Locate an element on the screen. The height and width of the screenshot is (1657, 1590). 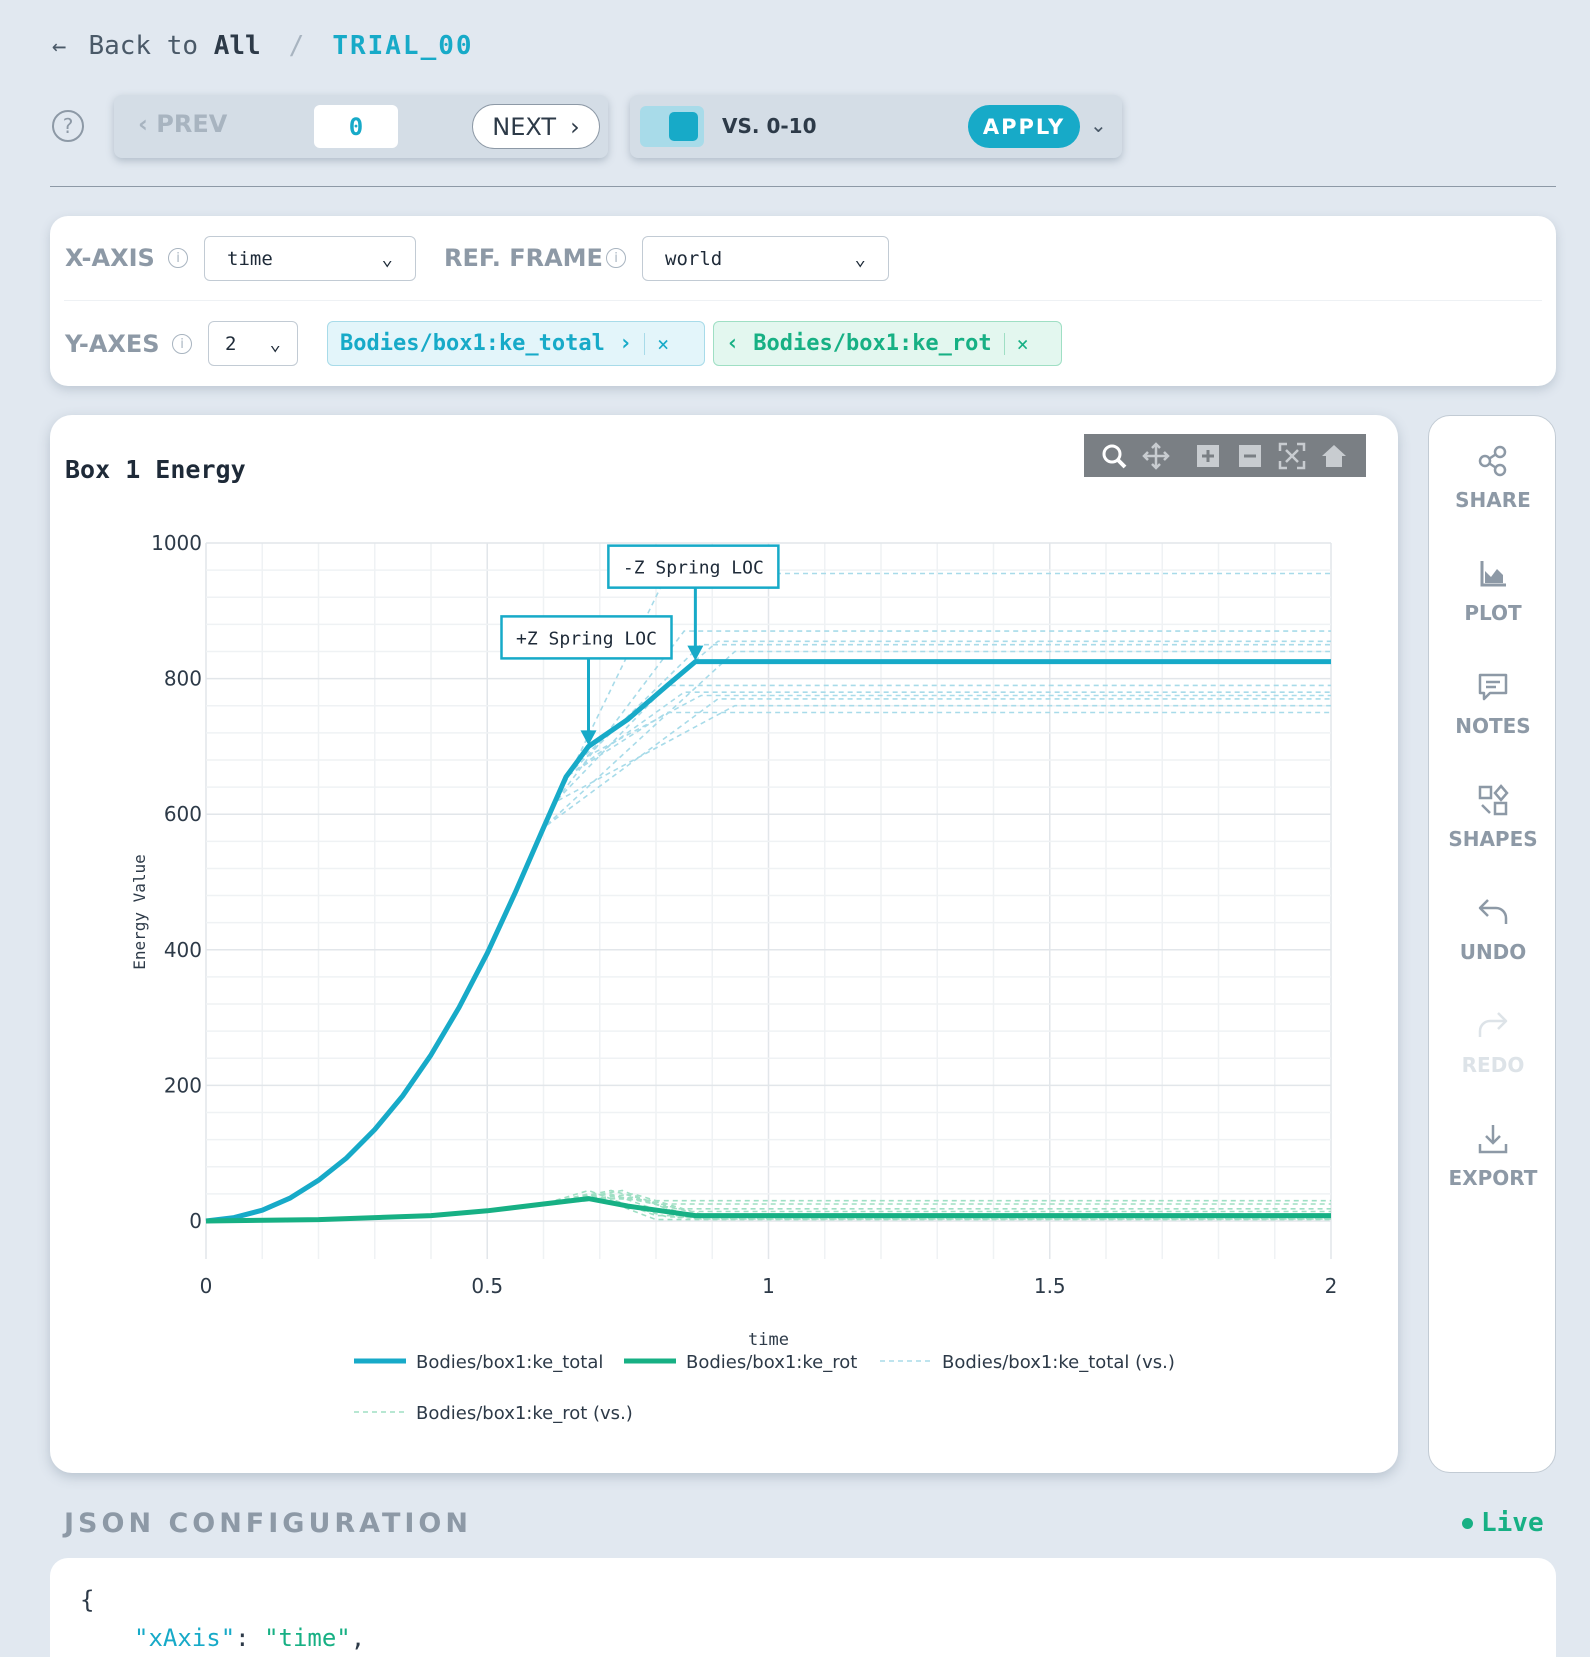
toggle-knob is located at coordinates (683, 126).